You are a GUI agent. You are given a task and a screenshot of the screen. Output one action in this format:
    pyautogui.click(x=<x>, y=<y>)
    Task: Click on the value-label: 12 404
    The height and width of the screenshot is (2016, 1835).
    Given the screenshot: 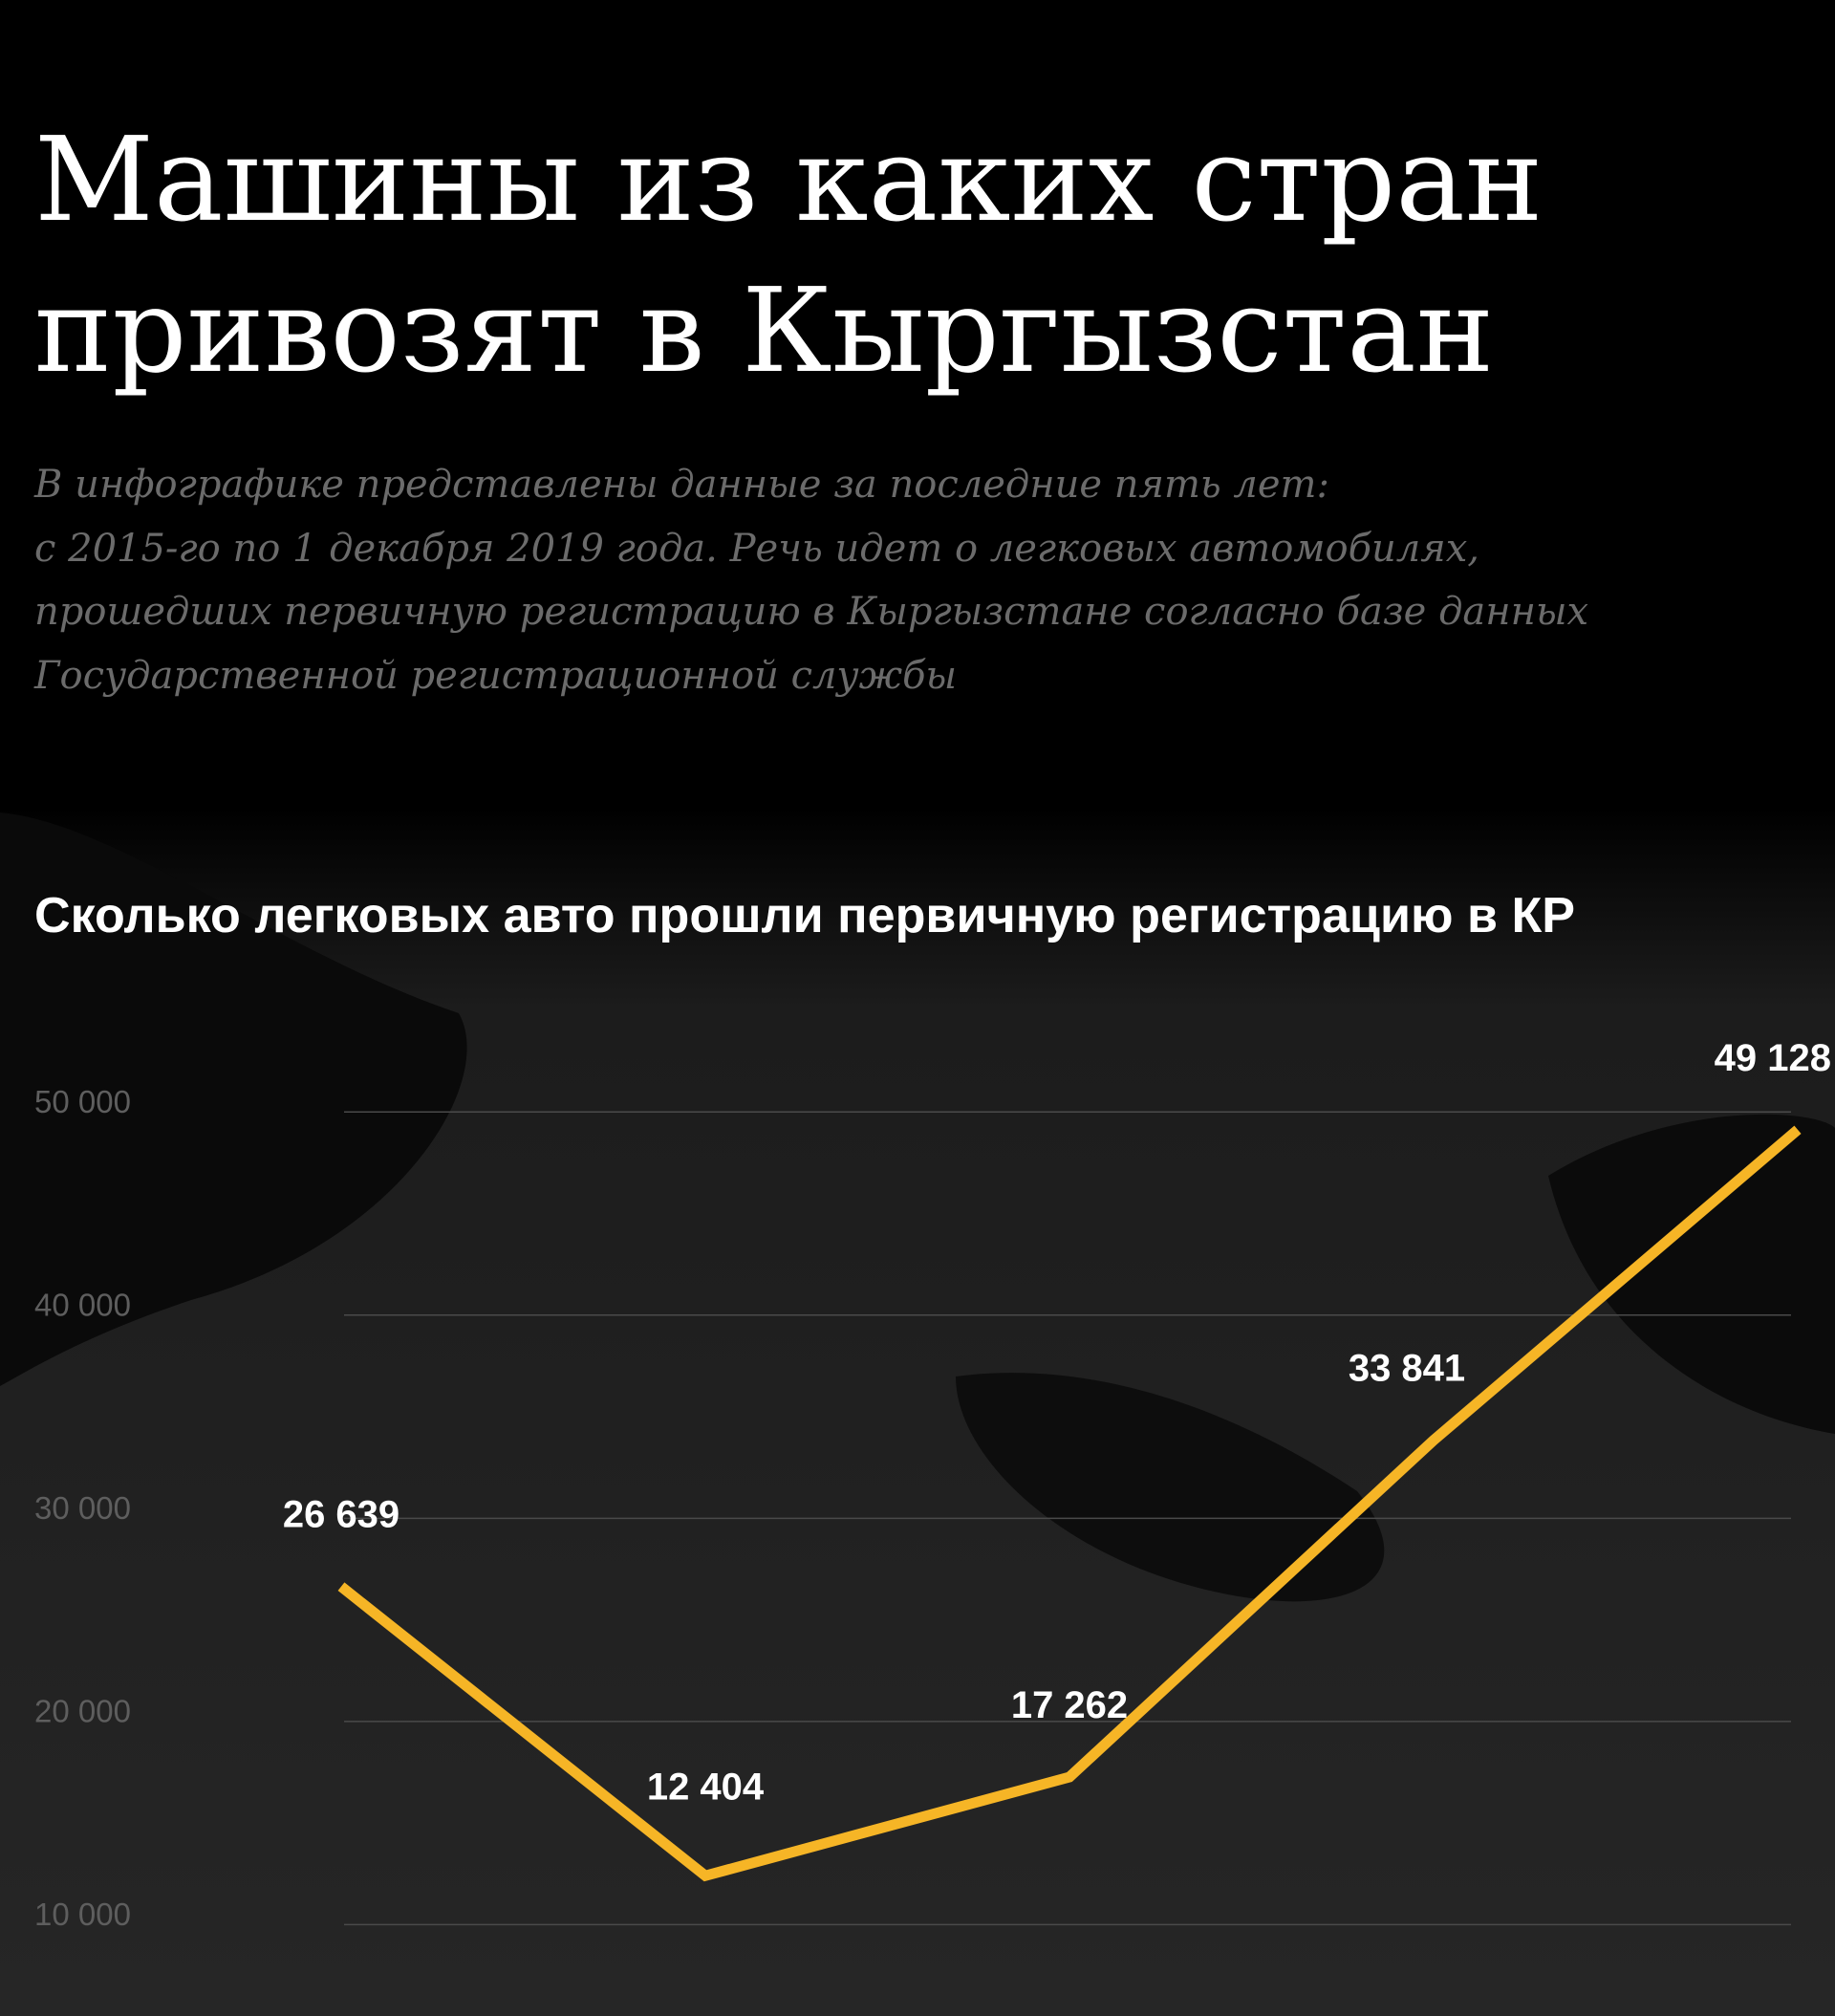 What is the action you would take?
    pyautogui.click(x=706, y=1787)
    